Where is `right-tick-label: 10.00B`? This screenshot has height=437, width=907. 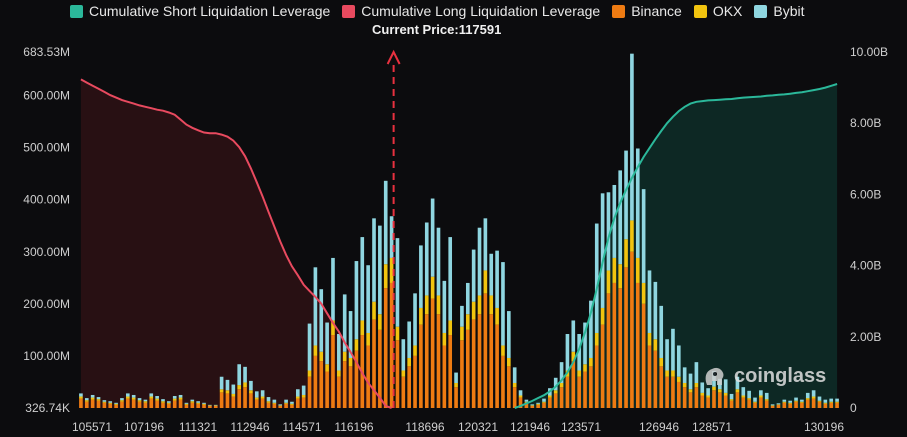
right-tick-label: 10.00B is located at coordinates (869, 52).